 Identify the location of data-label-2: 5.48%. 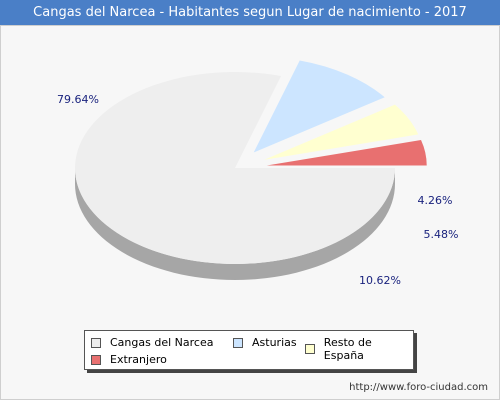
(441, 234).